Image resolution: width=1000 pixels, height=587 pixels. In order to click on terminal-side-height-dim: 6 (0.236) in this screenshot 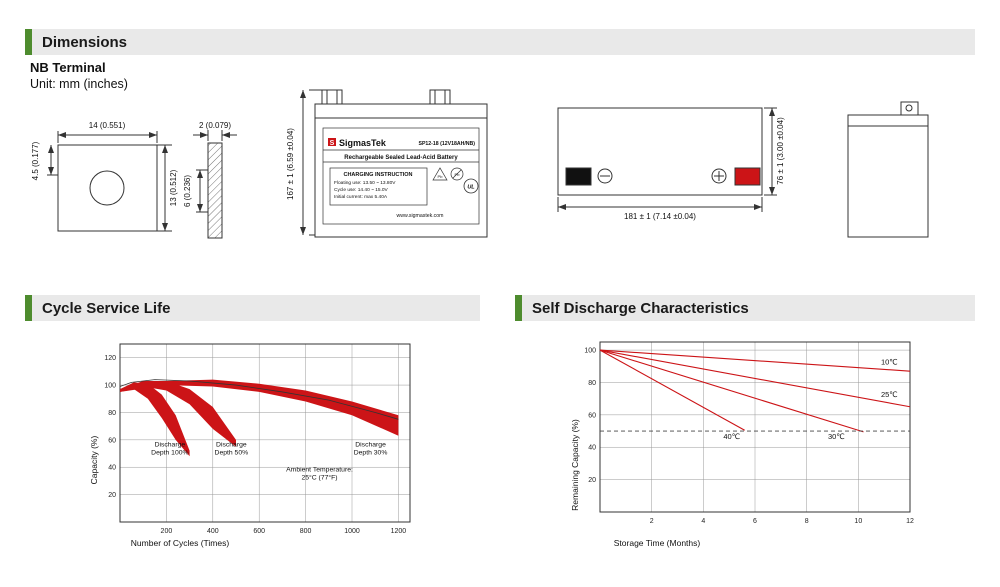, I will do `click(187, 191)`.